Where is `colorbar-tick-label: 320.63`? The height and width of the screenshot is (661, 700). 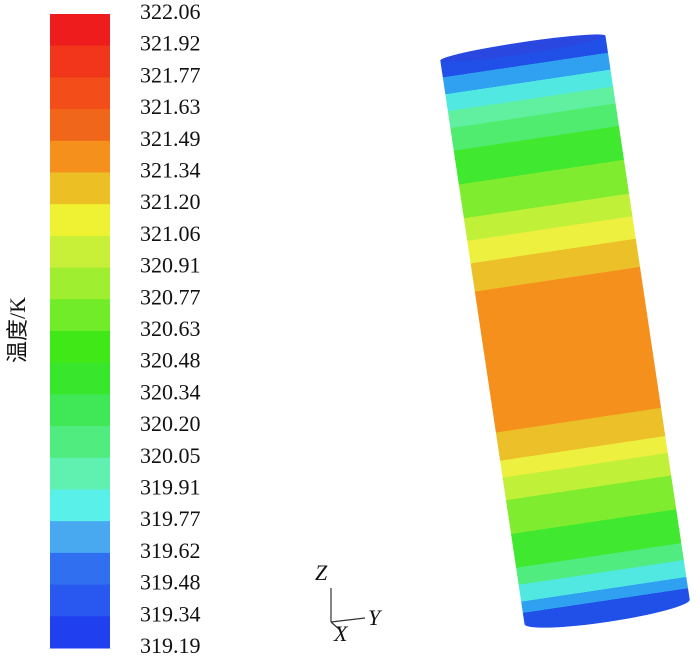
colorbar-tick-label: 320.63 is located at coordinates (170, 328).